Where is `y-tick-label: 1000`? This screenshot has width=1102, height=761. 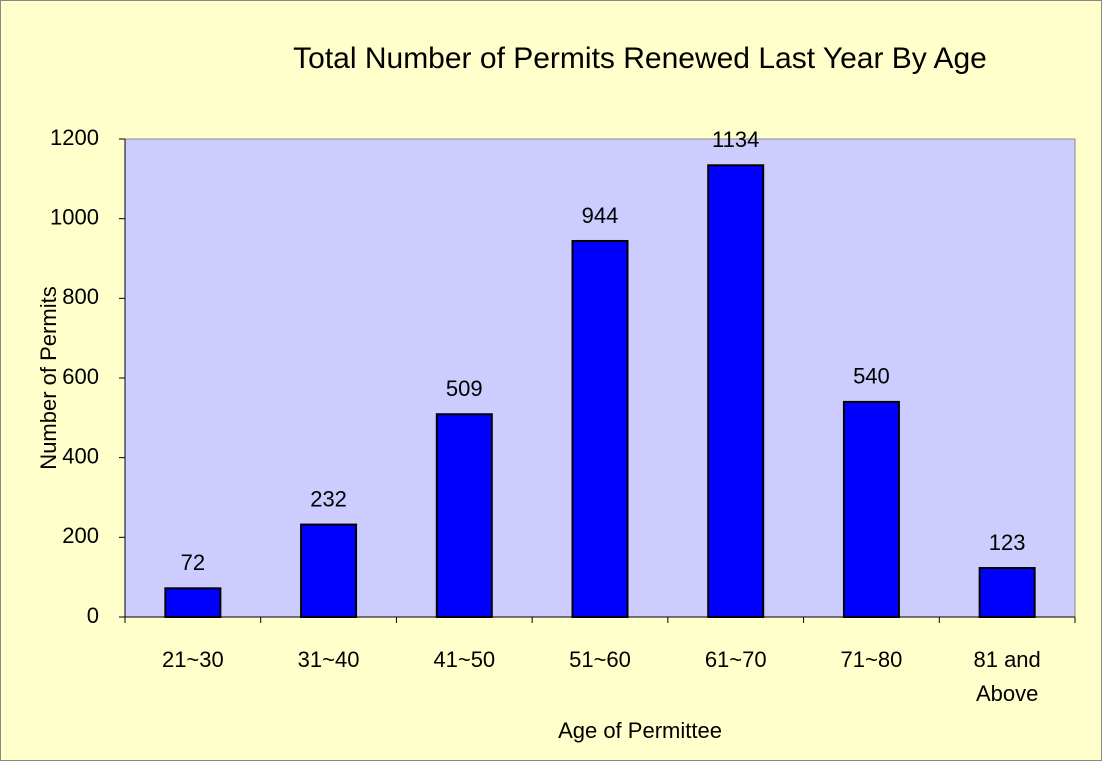 y-tick-label: 1000 is located at coordinates (74, 216).